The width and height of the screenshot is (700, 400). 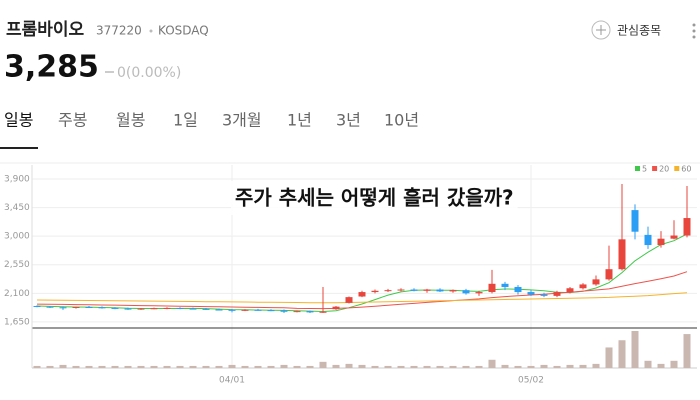 I want to click on x-tick-label: 04/01, so click(x=232, y=381).